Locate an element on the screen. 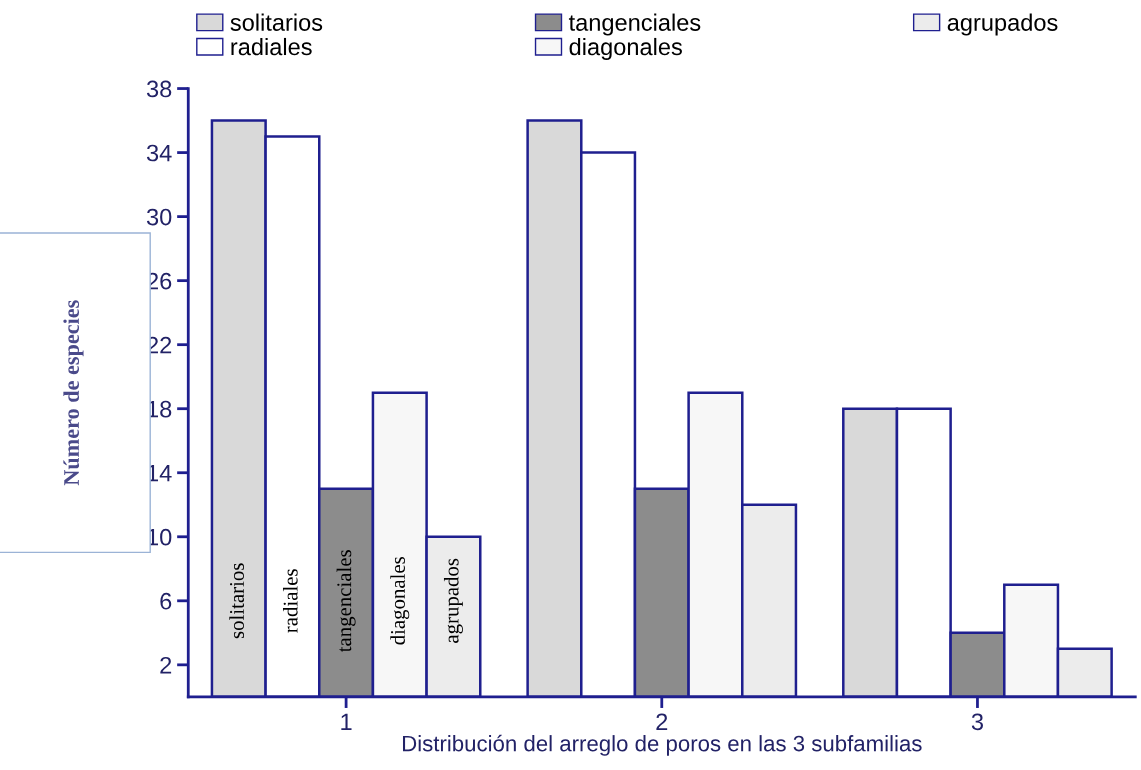 The width and height of the screenshot is (1141, 770). legend-label: diagonales is located at coordinates (625, 48).